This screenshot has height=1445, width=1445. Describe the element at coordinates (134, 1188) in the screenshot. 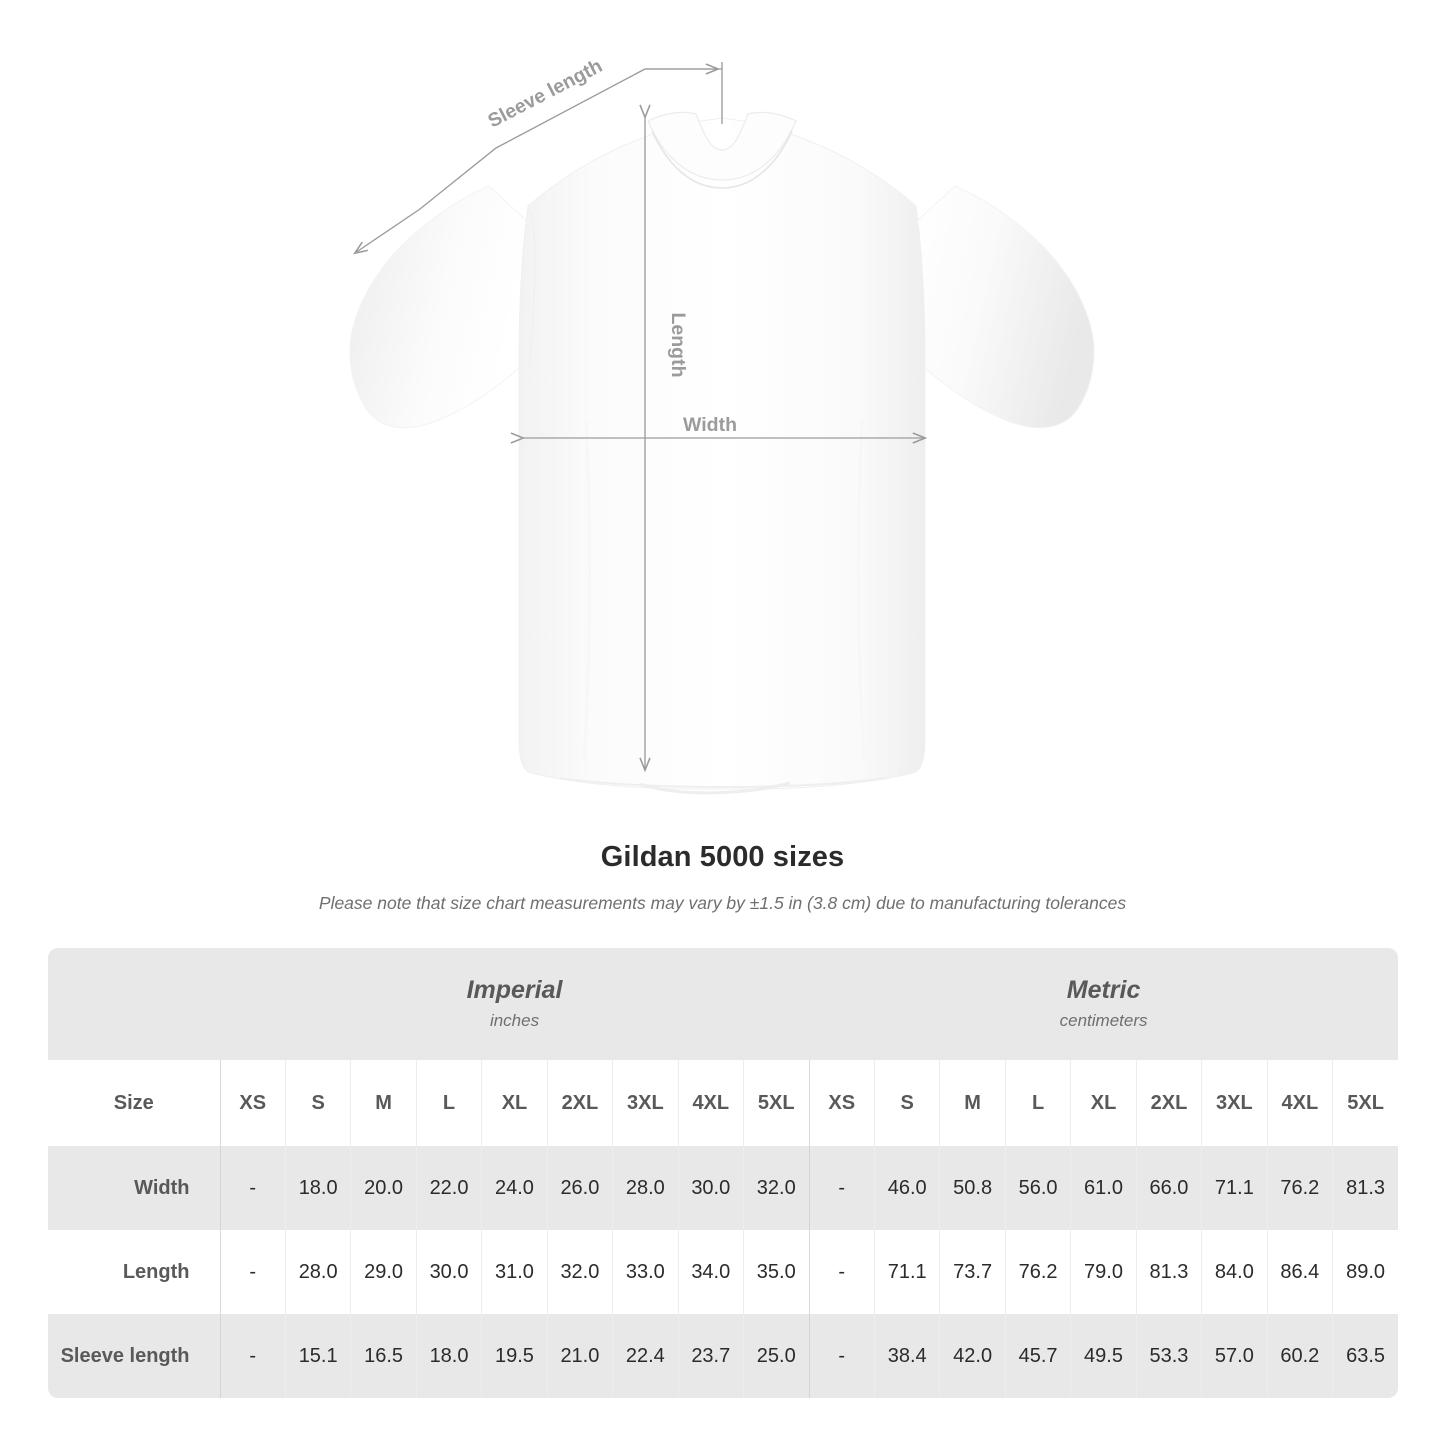

I see `row-label-width: Width` at that location.